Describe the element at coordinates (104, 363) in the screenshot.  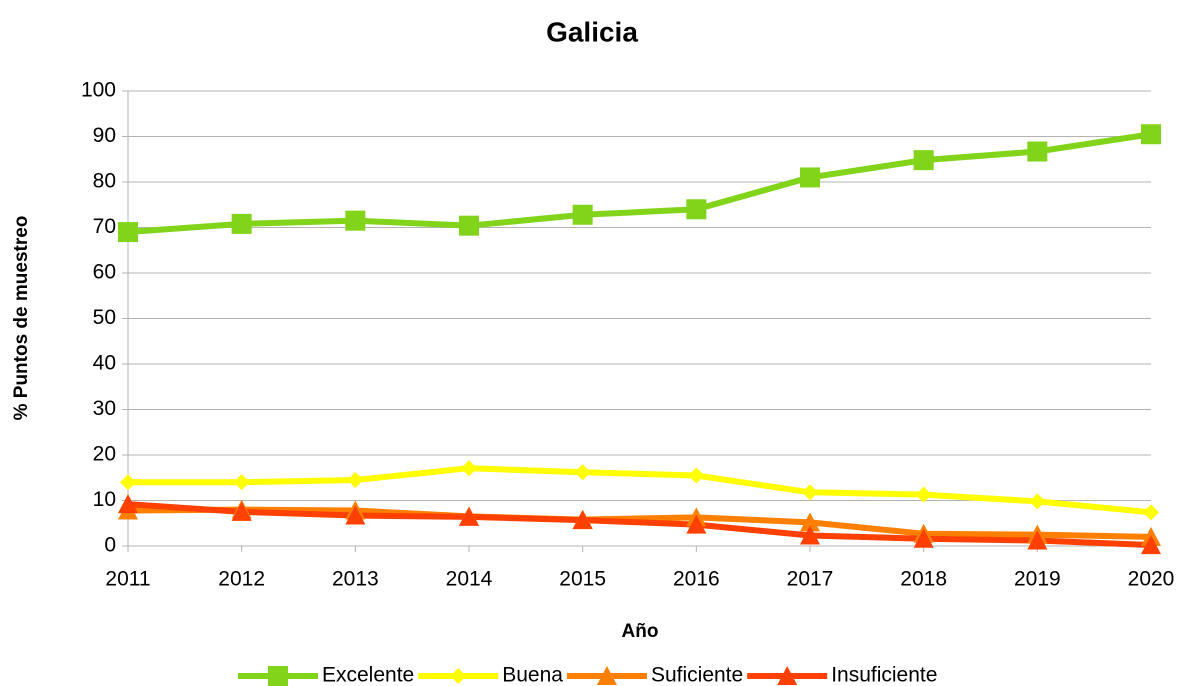
I see `y-tick-label: 40` at that location.